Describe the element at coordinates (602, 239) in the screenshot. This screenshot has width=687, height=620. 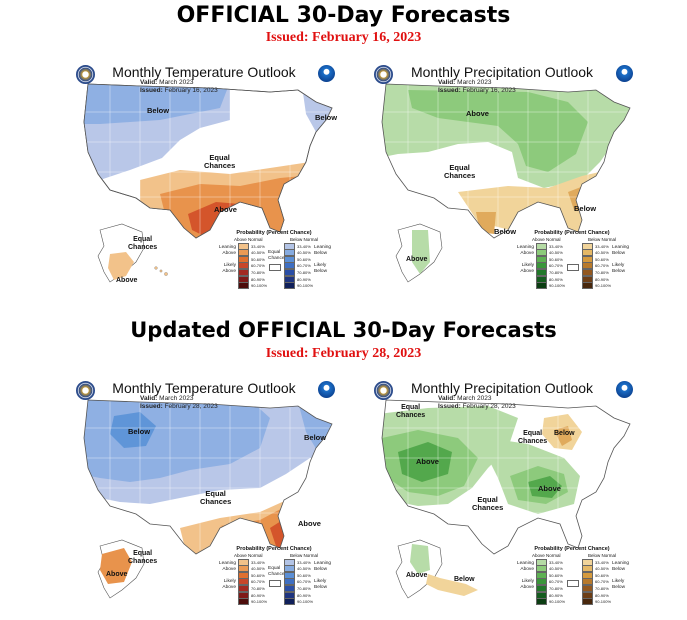
I see `legend-below-head: Below Normal` at that location.